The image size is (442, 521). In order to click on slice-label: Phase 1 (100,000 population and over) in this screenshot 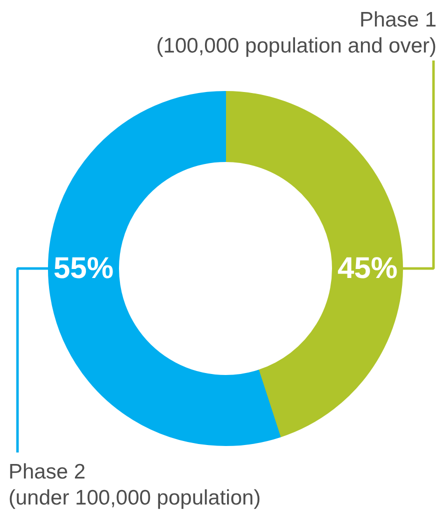, I will do `click(296, 33)`.